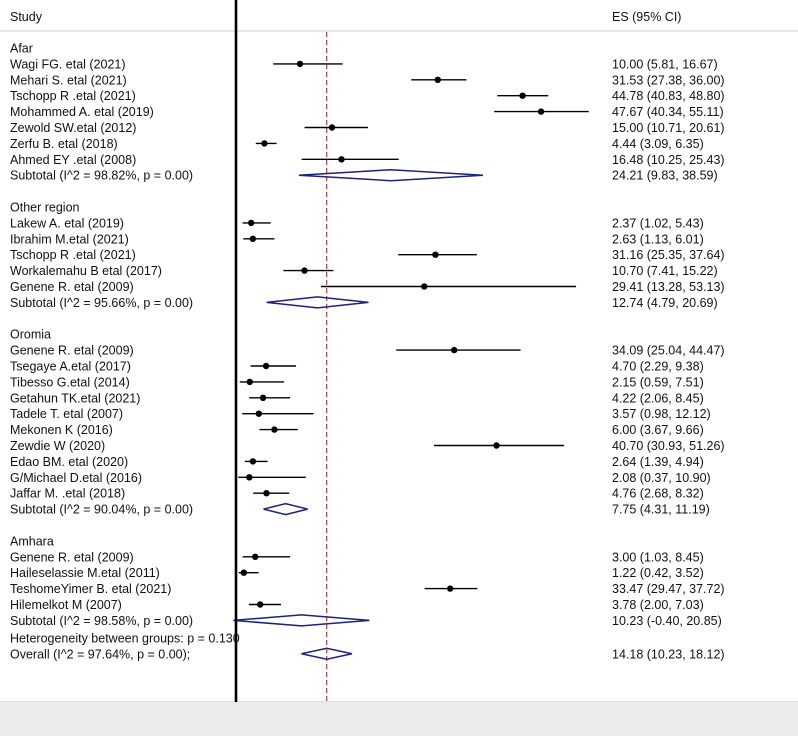  I want to click on es-value: 3.00 (1.03, 8.45), so click(658, 557).